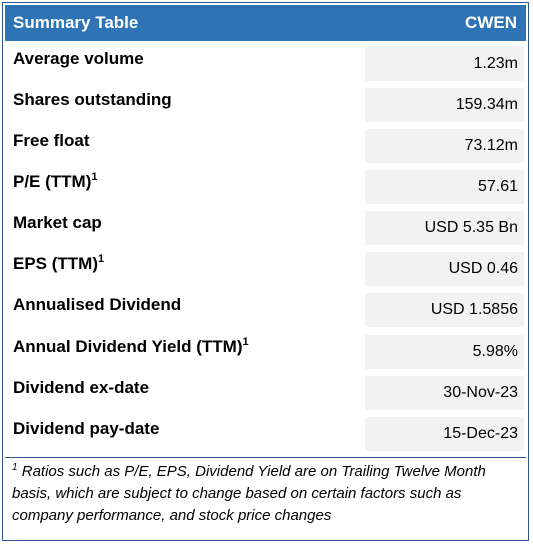  I want to click on table-row: Annualised Dividend USD 1.5856, so click(265, 308).